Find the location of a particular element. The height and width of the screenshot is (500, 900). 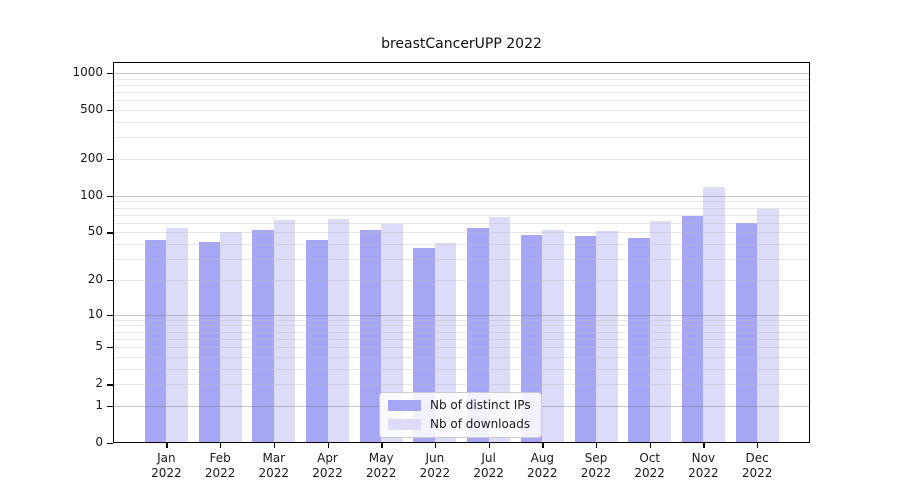

bar-distinct-ips-jan is located at coordinates (155, 341).